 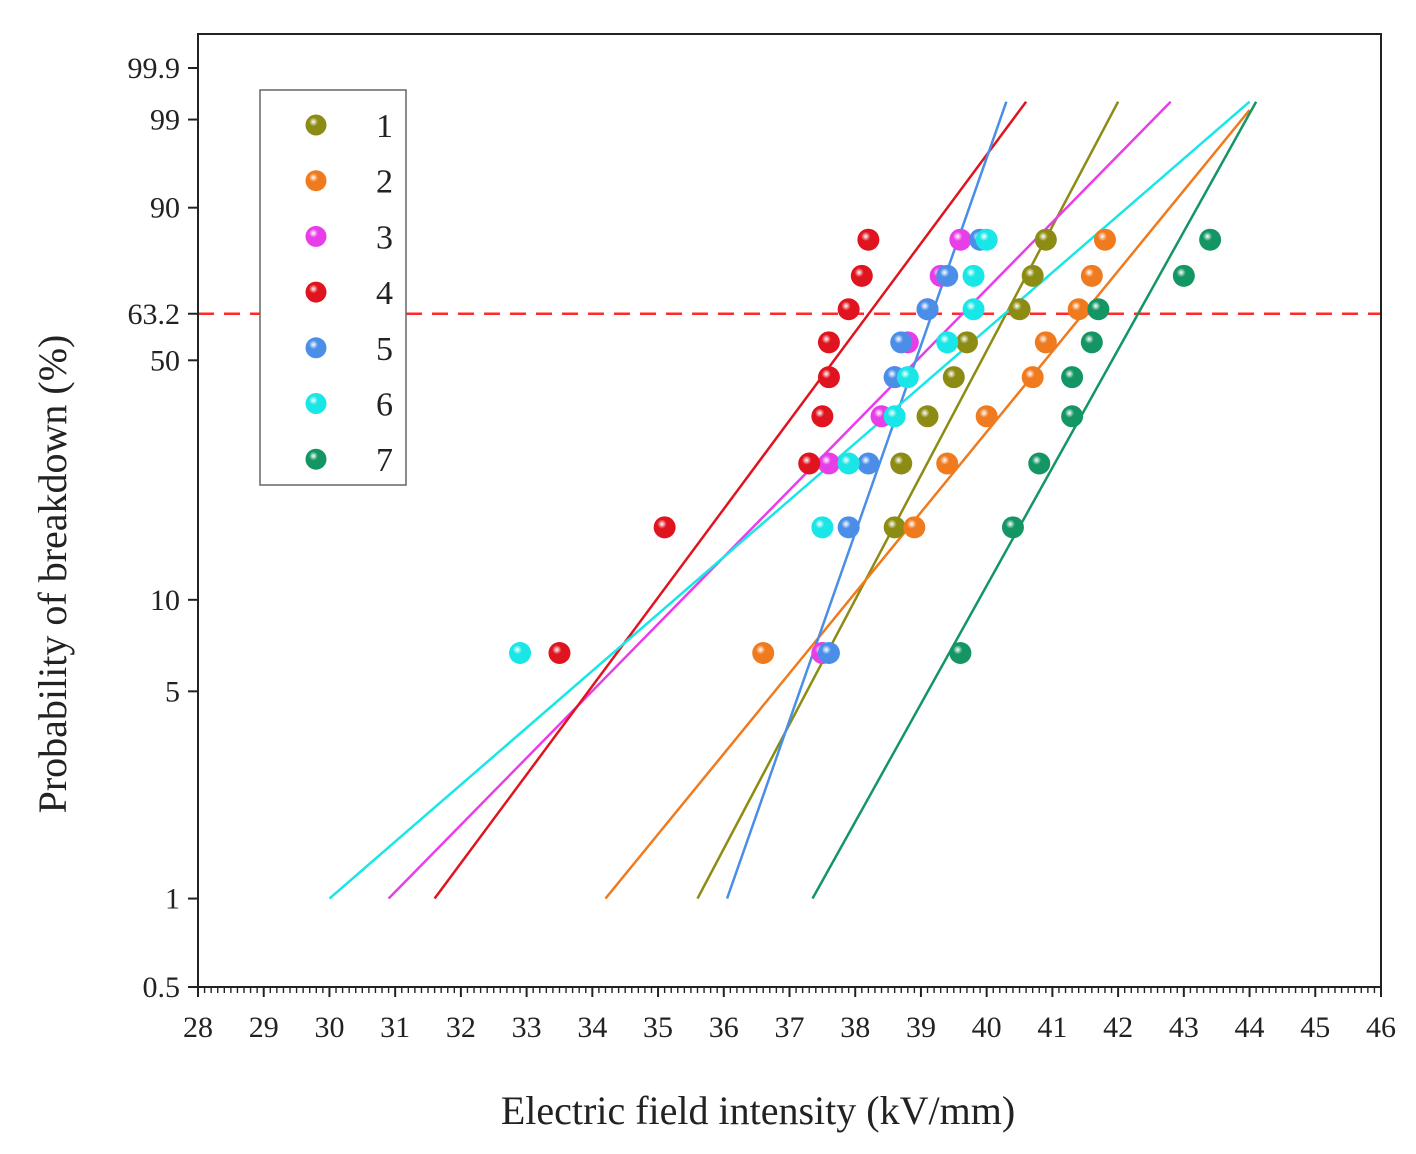 What do you see at coordinates (724, 1027) in the screenshot?
I see `x-tick-label: 36` at bounding box center [724, 1027].